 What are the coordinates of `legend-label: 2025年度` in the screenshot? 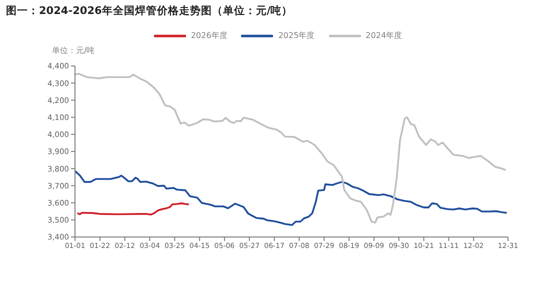 It's located at (296, 35).